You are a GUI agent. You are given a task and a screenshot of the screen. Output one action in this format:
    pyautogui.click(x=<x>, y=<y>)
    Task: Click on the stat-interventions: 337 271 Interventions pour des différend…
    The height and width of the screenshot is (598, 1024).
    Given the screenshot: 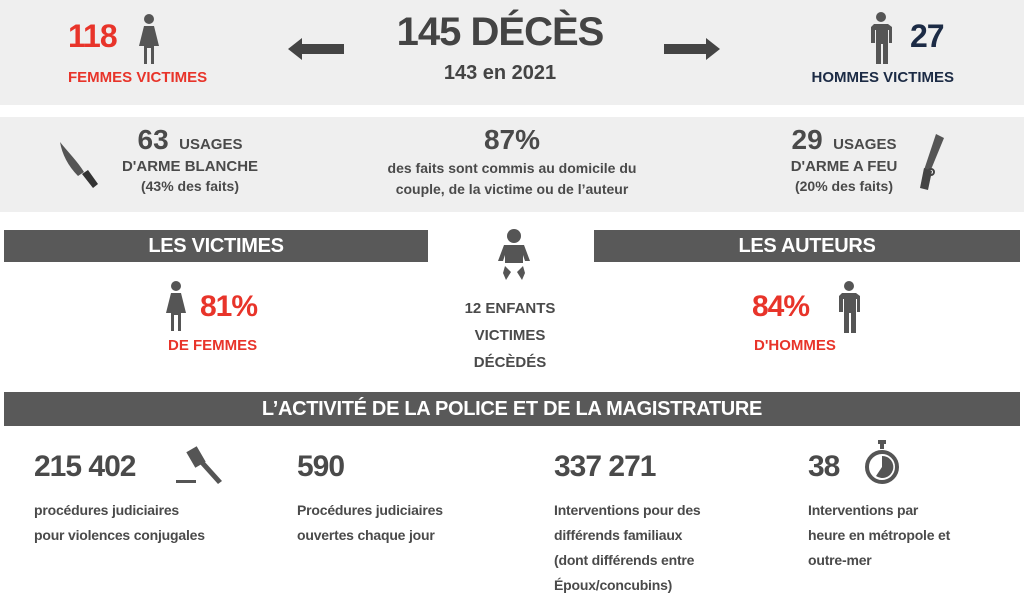 What is the action you would take?
    pyautogui.click(x=669, y=524)
    